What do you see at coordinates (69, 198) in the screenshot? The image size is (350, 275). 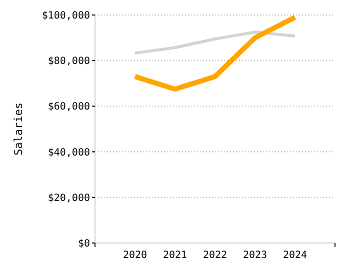 I see `y-tick-label: $20,000` at bounding box center [69, 198].